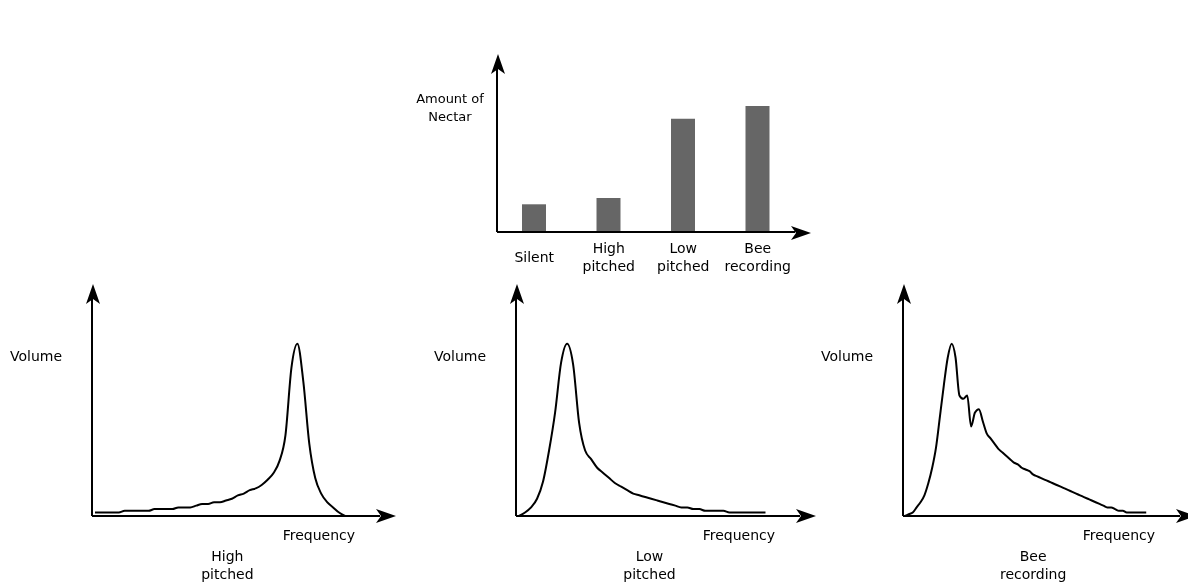  I want to click on y-axis-title: Amount of Nectar, so click(450, 108).